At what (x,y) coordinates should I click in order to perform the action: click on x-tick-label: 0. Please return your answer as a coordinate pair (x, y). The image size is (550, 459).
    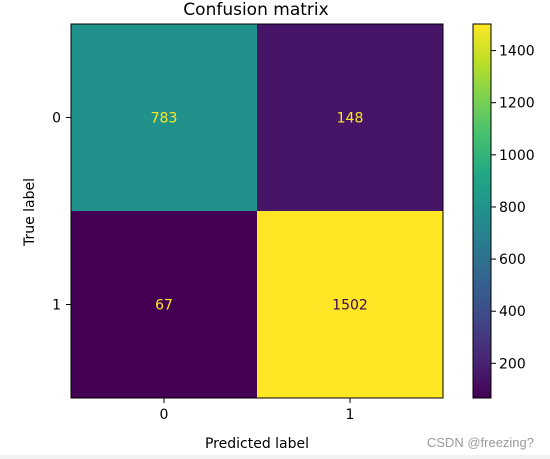
    Looking at the image, I should click on (164, 415).